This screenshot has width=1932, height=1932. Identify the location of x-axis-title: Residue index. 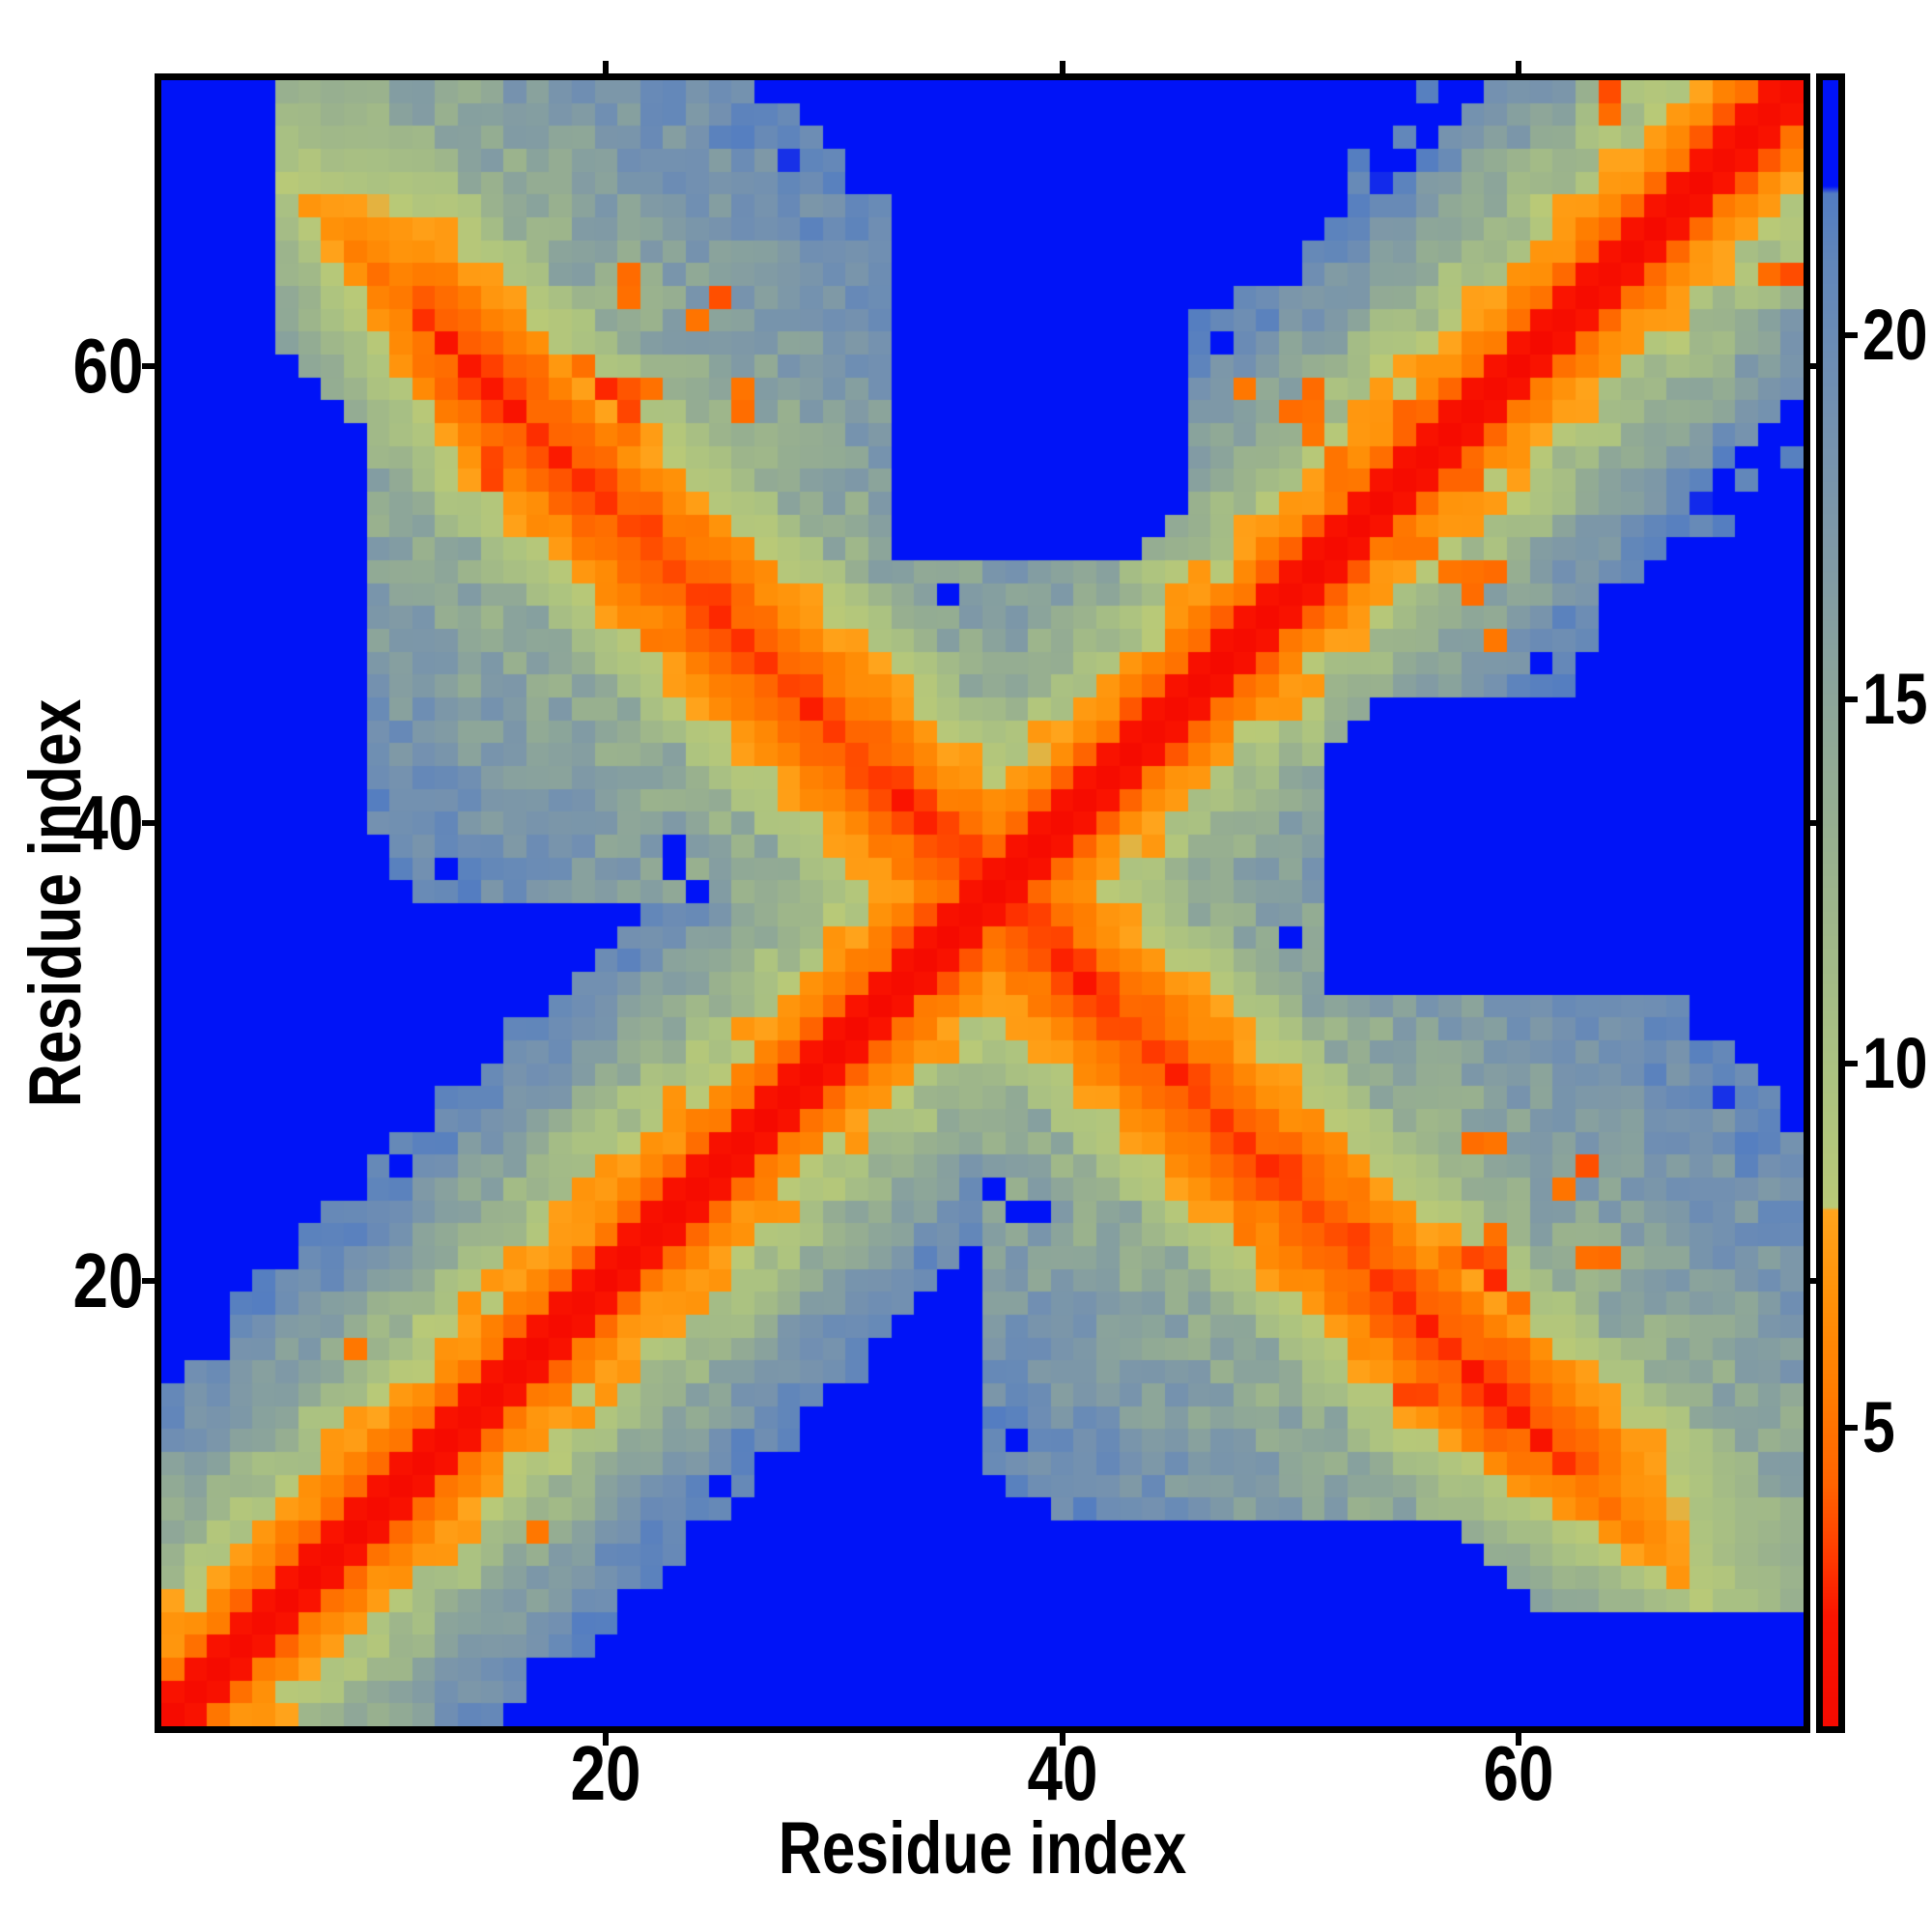
(982, 1848).